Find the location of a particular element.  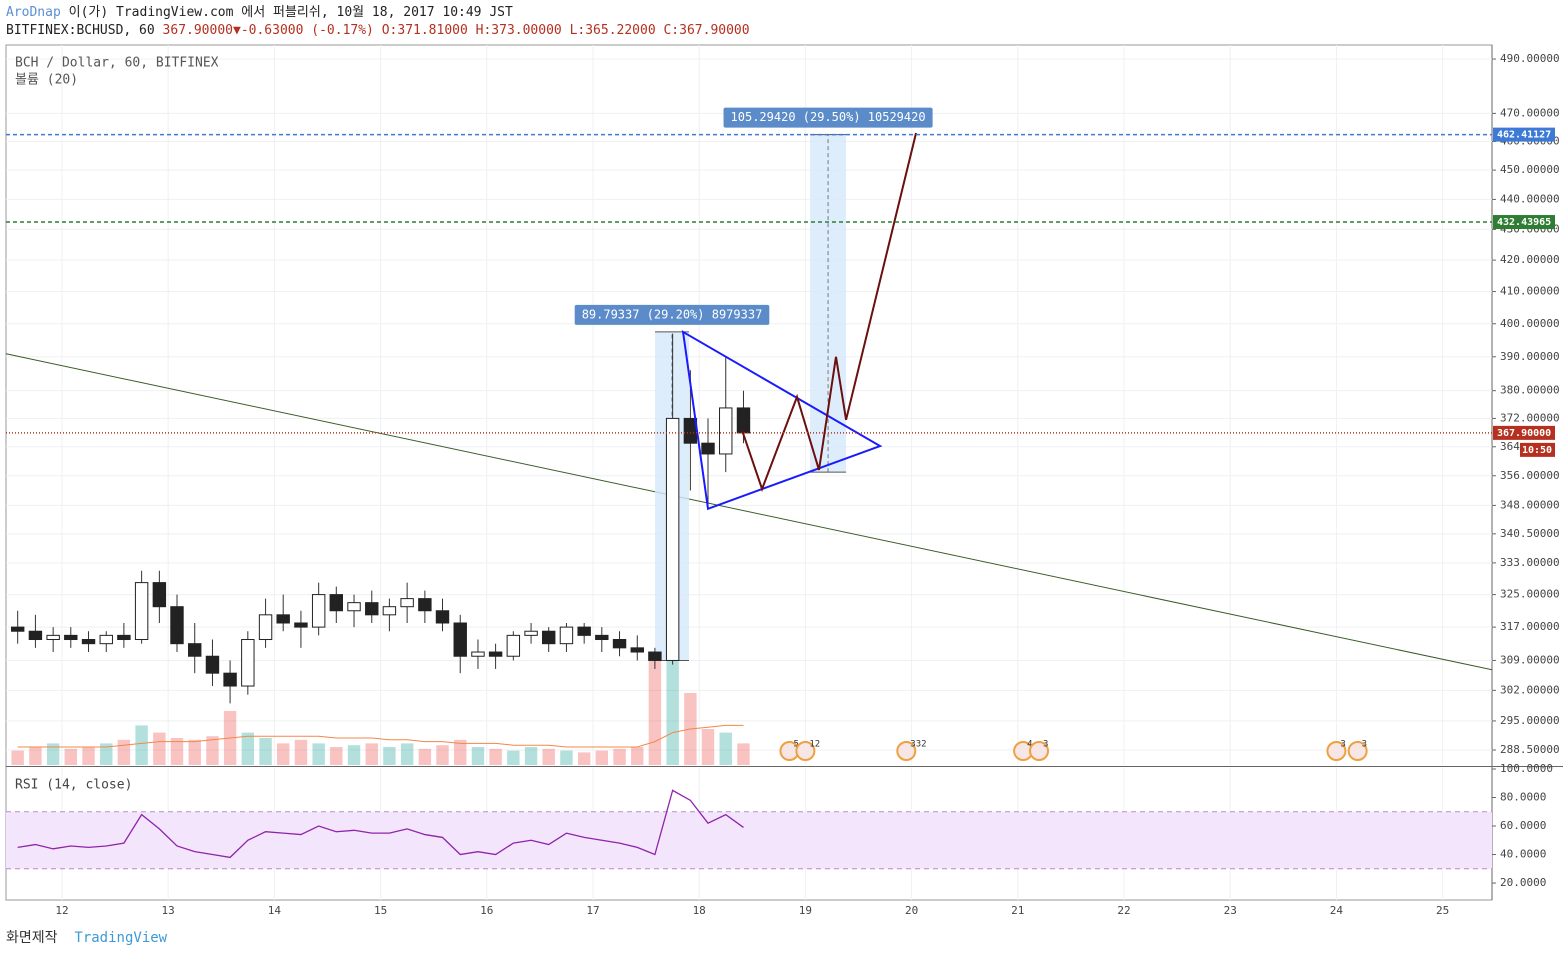

y-tick-label: 60.0000 is located at coordinates (1523, 825).